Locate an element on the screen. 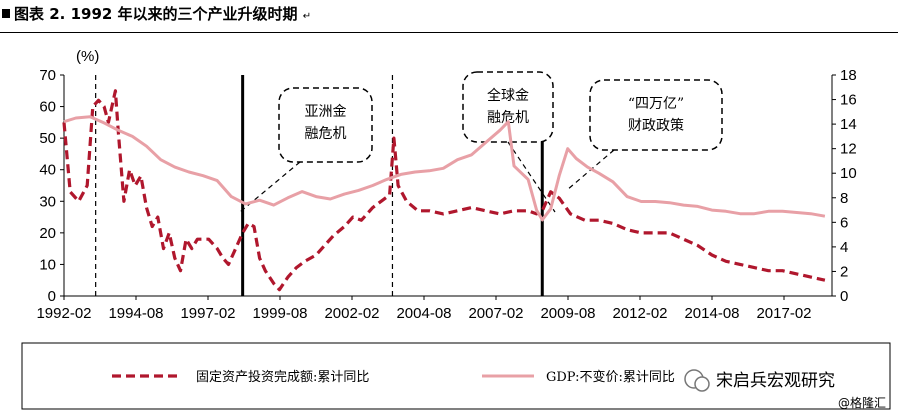 This screenshot has width=898, height=415. y-left-unit-label: (%) is located at coordinates (87, 56).